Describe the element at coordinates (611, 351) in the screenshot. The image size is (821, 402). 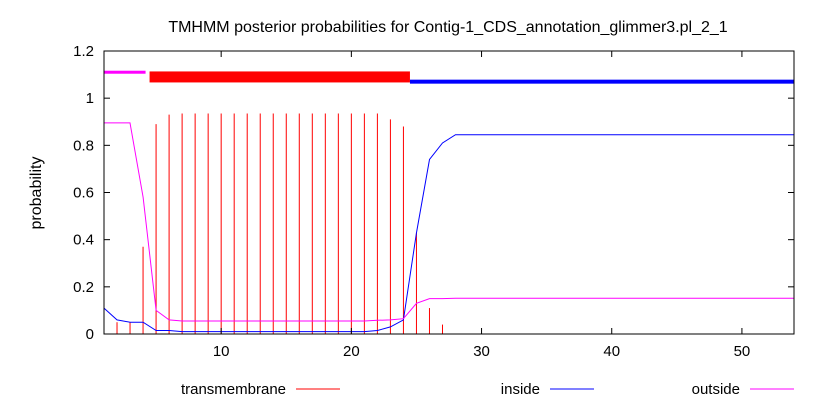
I see `x-tick-label: 40` at that location.